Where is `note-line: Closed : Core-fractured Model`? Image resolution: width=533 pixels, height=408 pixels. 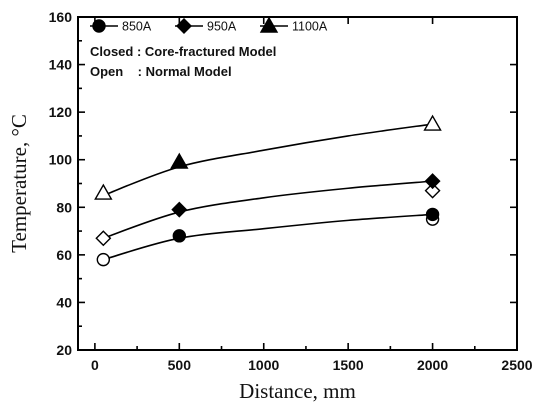 note-line: Closed : Core-fractured Model is located at coordinates (183, 51).